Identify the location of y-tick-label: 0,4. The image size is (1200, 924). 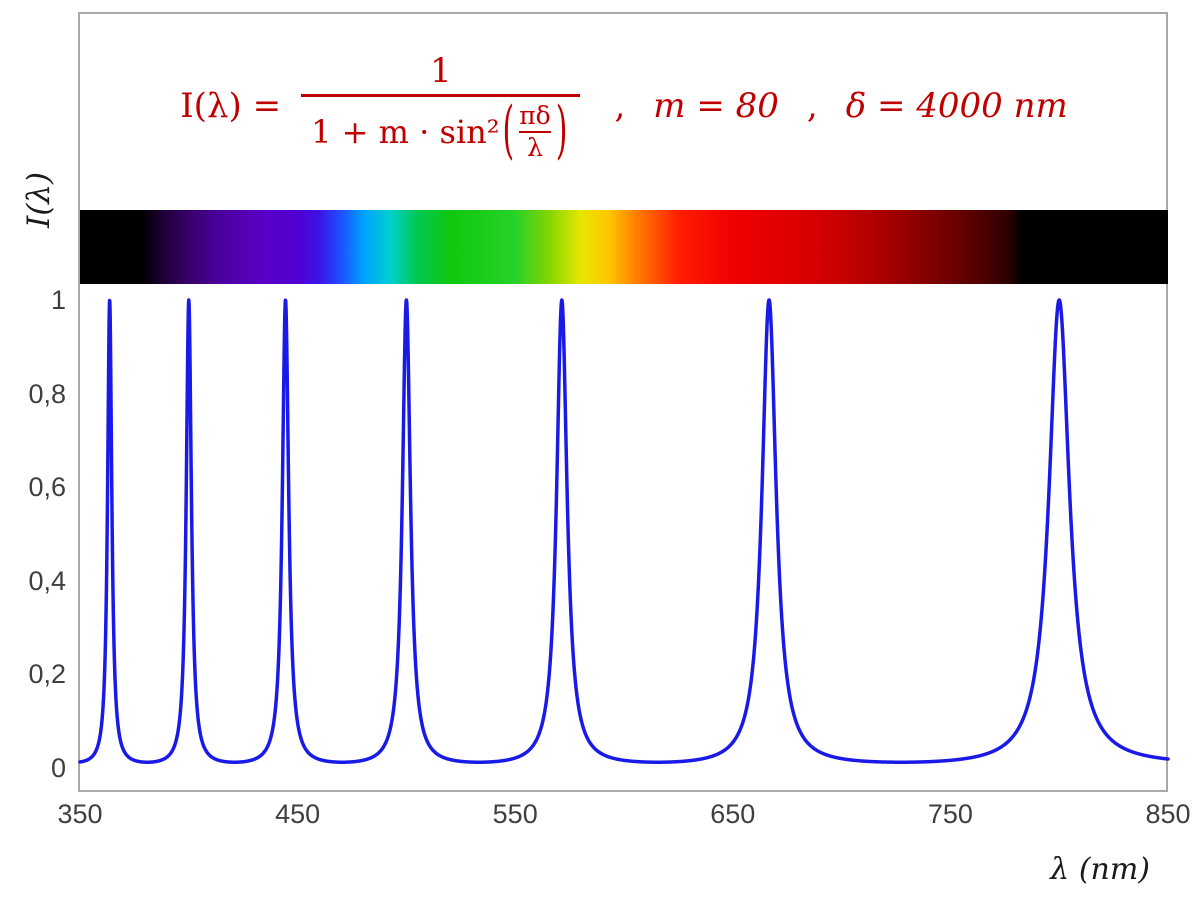
(47, 580).